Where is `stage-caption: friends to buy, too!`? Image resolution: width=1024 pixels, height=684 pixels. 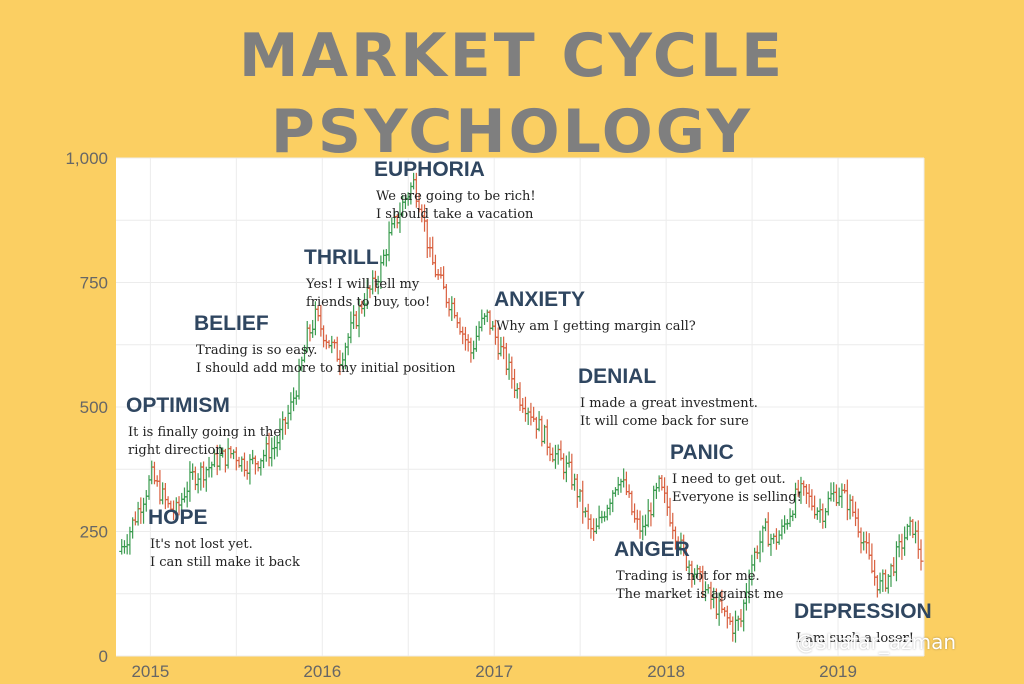 stage-caption: friends to buy, too! is located at coordinates (368, 302).